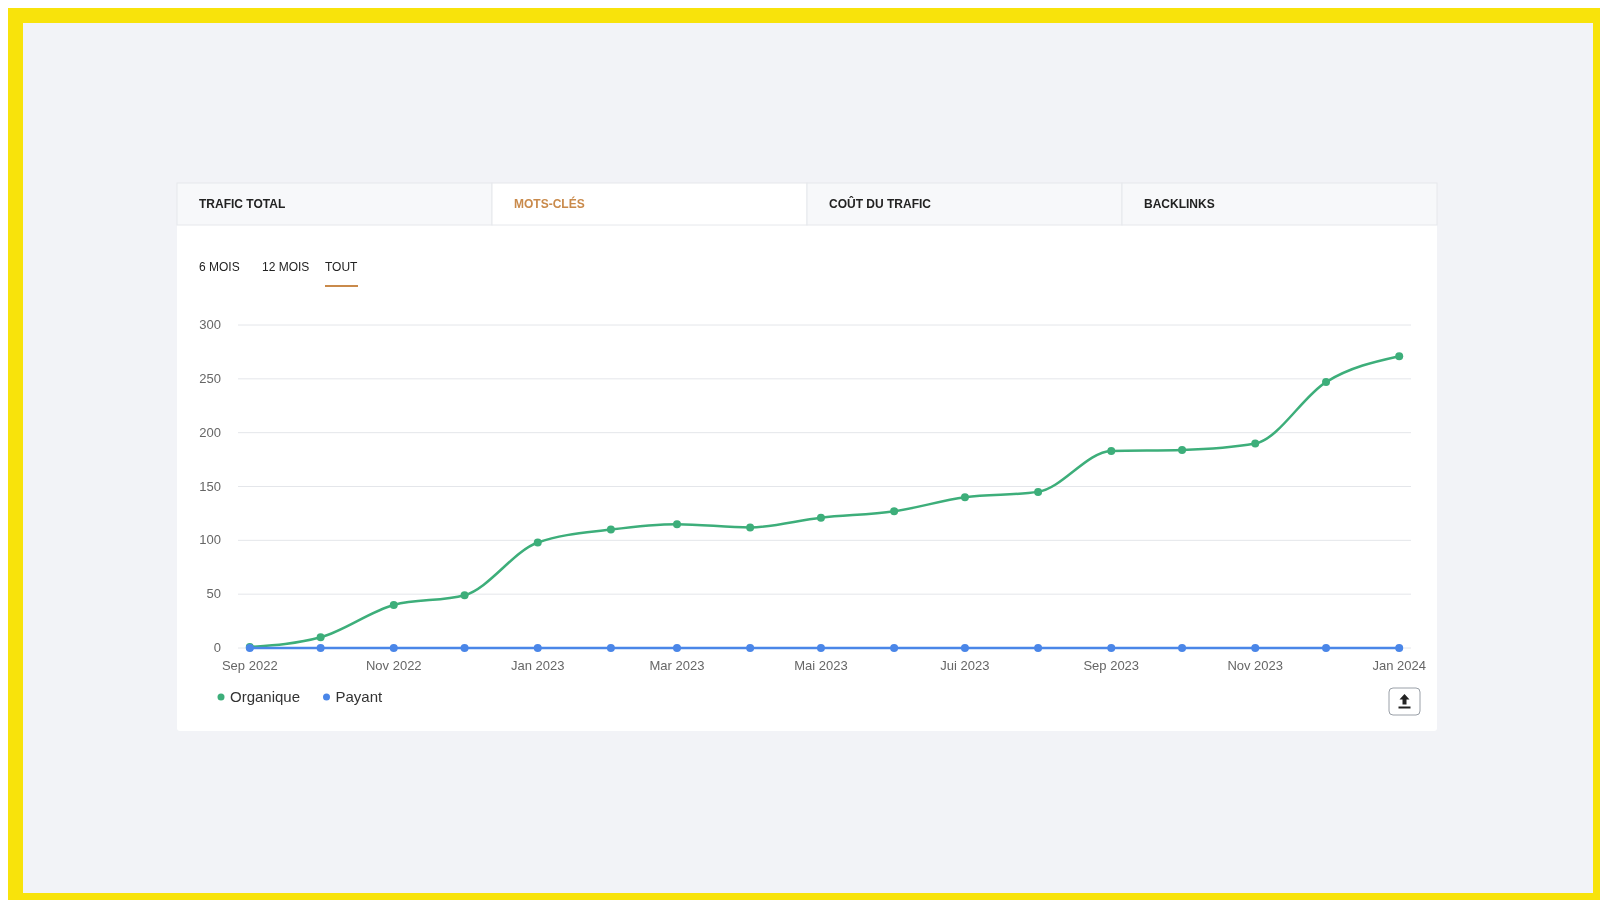  What do you see at coordinates (1255, 665) in the screenshot?
I see `x-tick-label: Nov 2023` at bounding box center [1255, 665].